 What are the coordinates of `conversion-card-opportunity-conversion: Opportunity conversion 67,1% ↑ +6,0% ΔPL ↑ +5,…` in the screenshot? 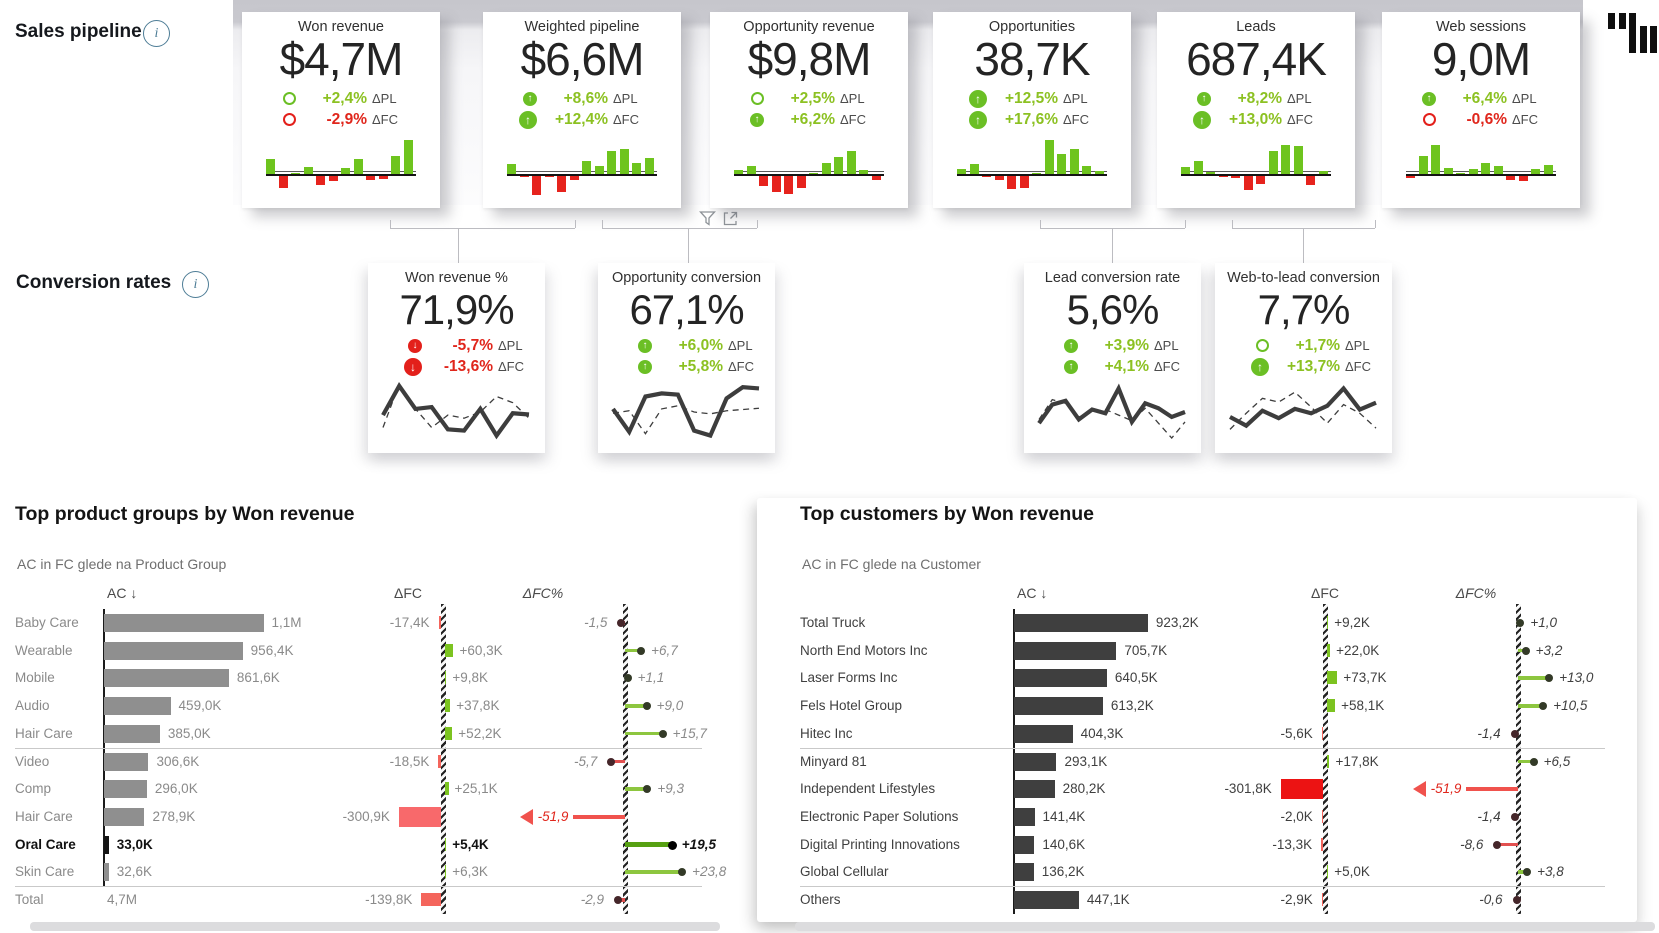 It's located at (686, 358).